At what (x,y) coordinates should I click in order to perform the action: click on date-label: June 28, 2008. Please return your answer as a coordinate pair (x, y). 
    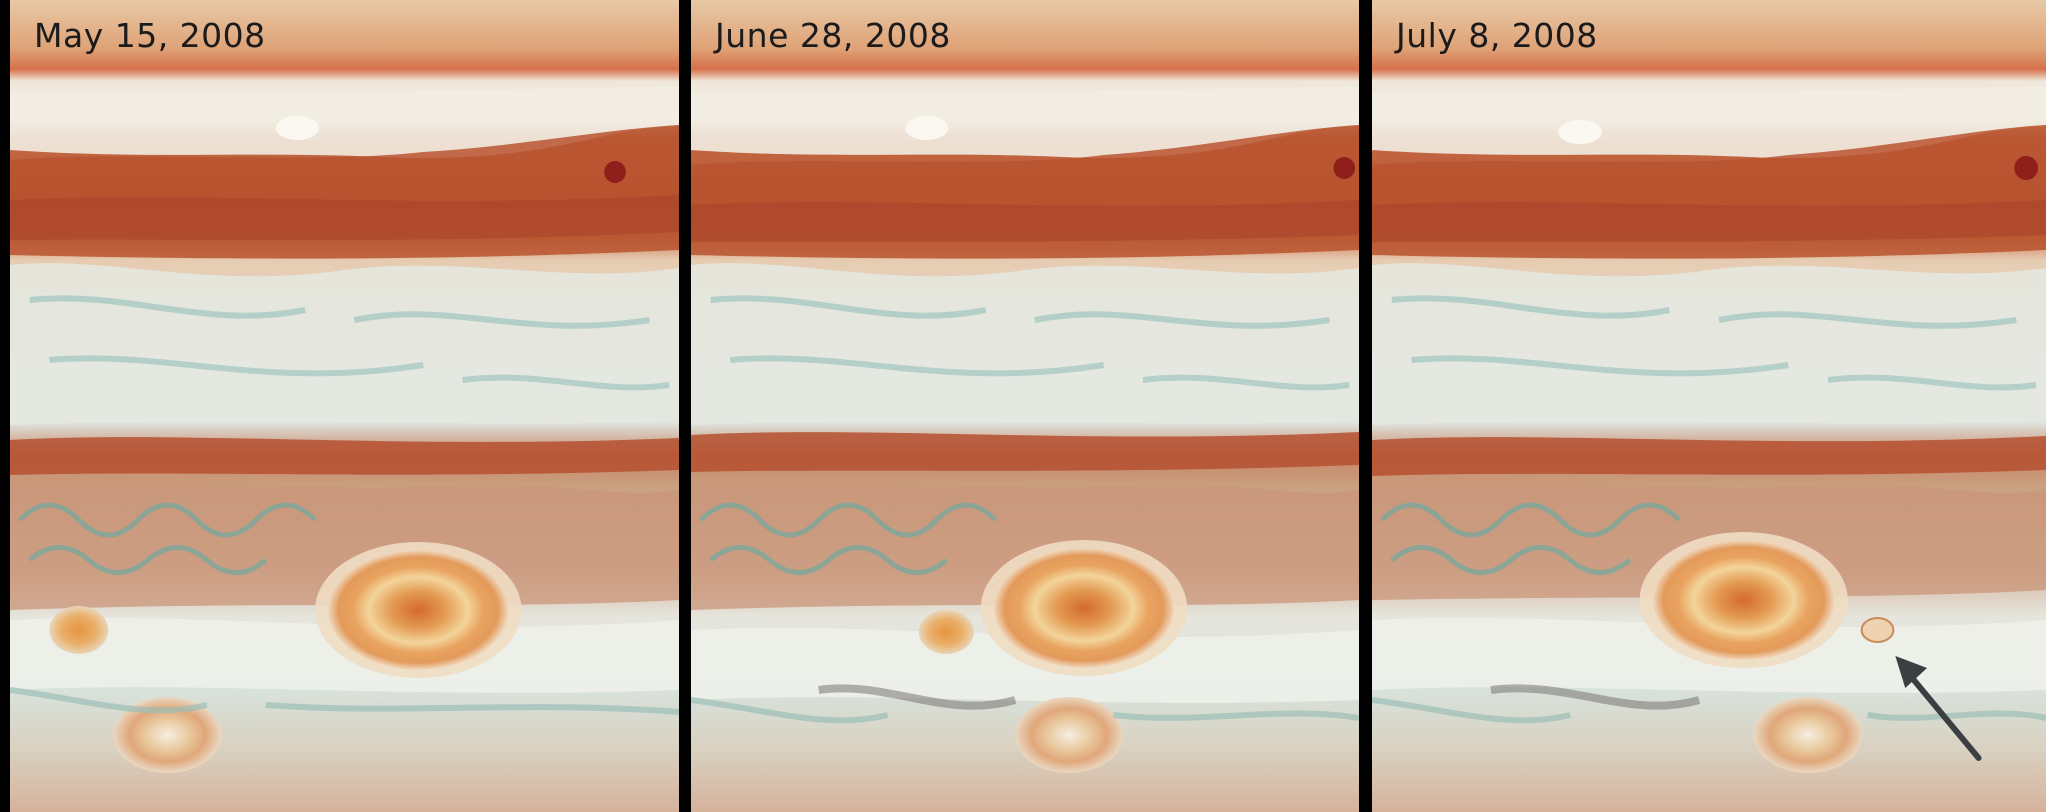
    Looking at the image, I should click on (833, 35).